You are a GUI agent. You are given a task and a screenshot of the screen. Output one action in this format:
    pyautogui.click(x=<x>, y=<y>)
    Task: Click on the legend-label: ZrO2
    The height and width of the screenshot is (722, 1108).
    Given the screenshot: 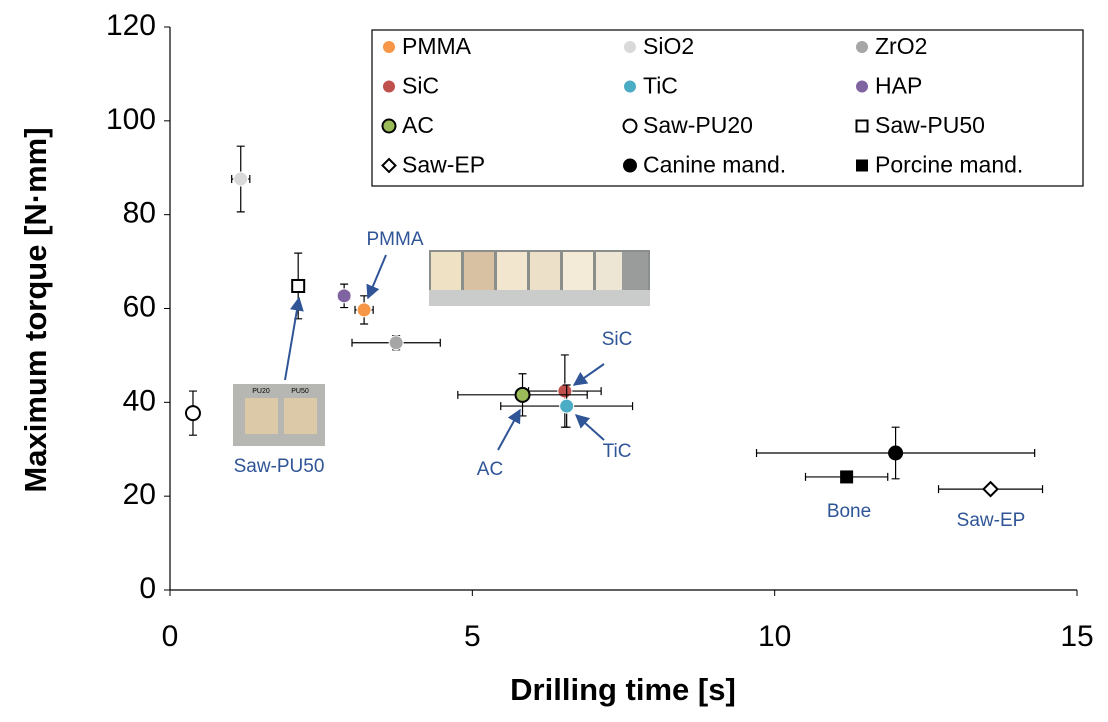 What is the action you would take?
    pyautogui.click(x=901, y=46)
    